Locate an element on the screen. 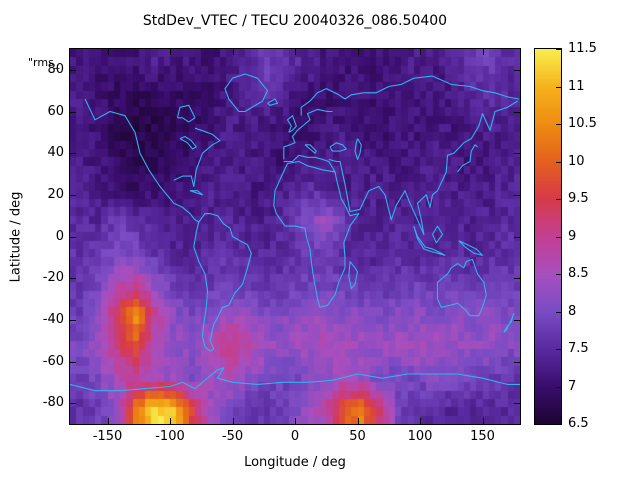 The height and width of the screenshot is (480, 640). colorbar-tick-label: 11.5 is located at coordinates (582, 48).